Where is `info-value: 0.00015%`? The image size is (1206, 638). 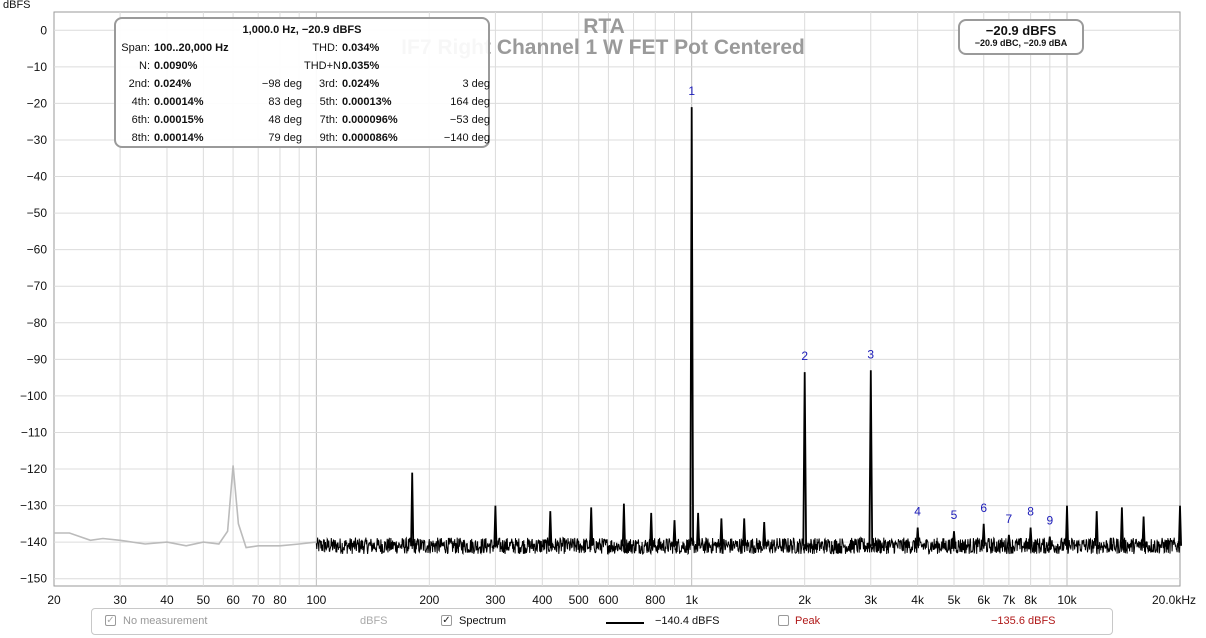 info-value: 0.00015% is located at coordinates (179, 120).